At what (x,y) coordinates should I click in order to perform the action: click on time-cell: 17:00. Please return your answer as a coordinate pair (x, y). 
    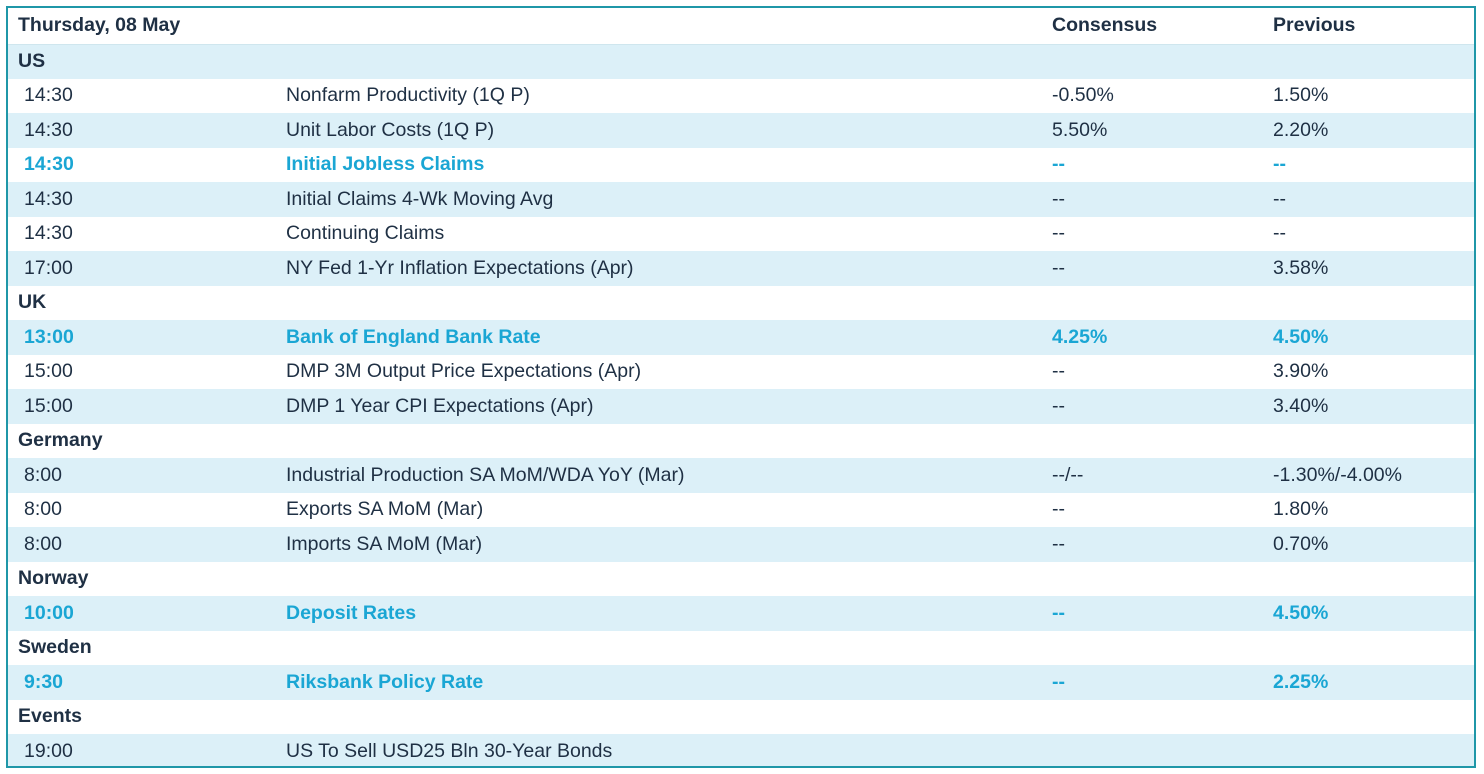
    Looking at the image, I should click on (48, 267).